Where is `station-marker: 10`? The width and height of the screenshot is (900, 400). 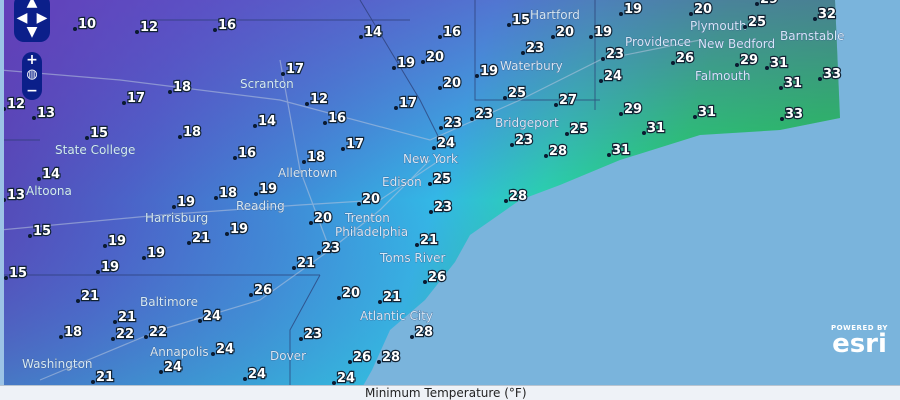 station-marker: 10 is located at coordinates (85, 24).